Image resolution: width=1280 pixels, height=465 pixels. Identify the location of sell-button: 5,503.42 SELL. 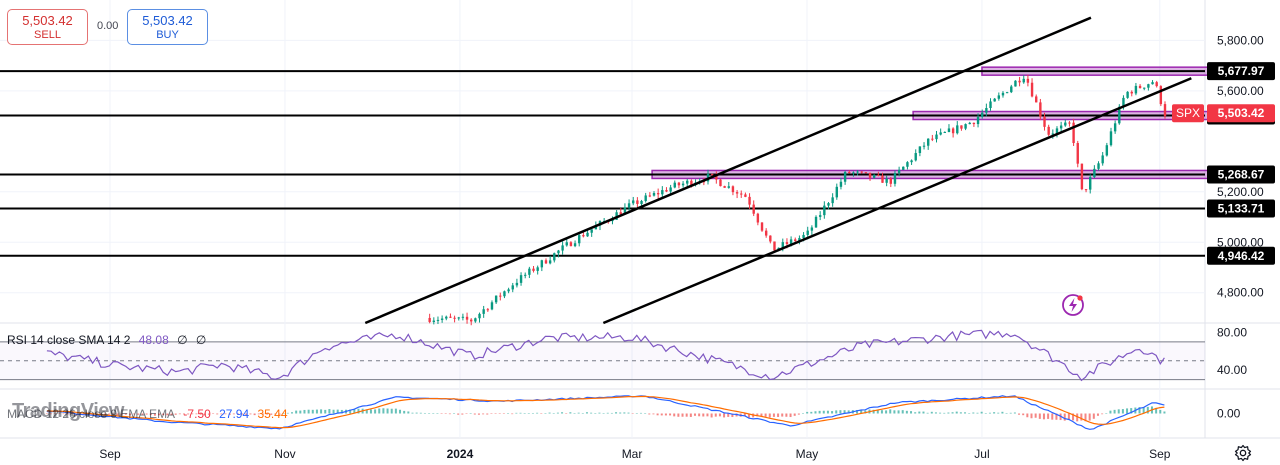
(47, 27).